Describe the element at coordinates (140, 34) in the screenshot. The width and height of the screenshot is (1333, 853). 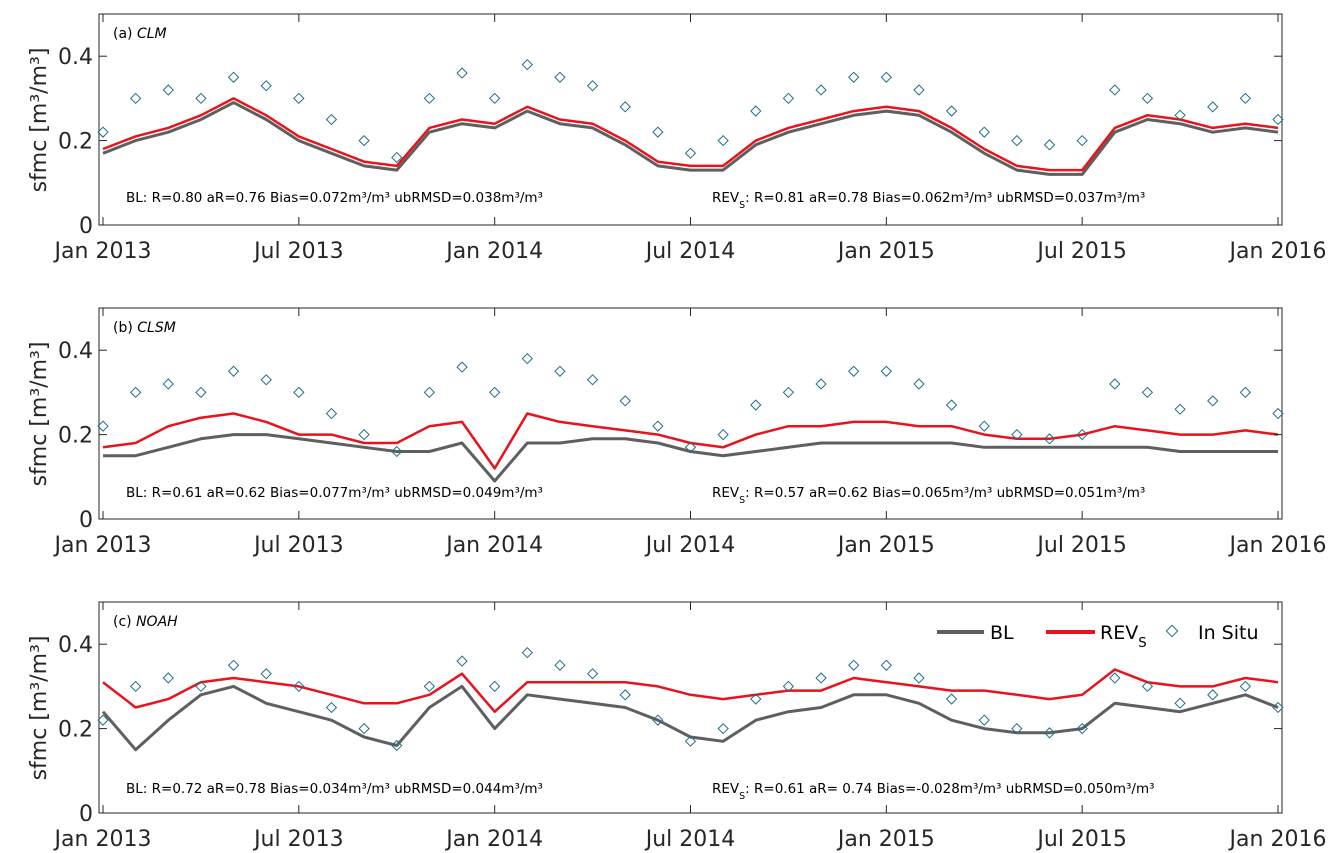
I see `panel-title: (a) CLM` at that location.